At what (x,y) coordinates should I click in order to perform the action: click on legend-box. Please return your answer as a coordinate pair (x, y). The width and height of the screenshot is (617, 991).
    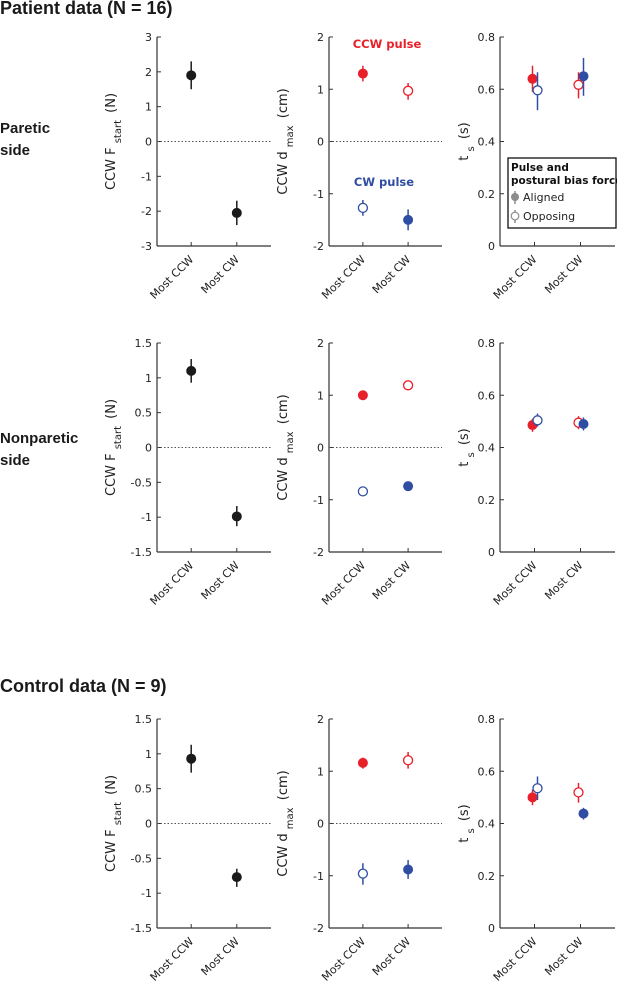
    Looking at the image, I should click on (562, 193).